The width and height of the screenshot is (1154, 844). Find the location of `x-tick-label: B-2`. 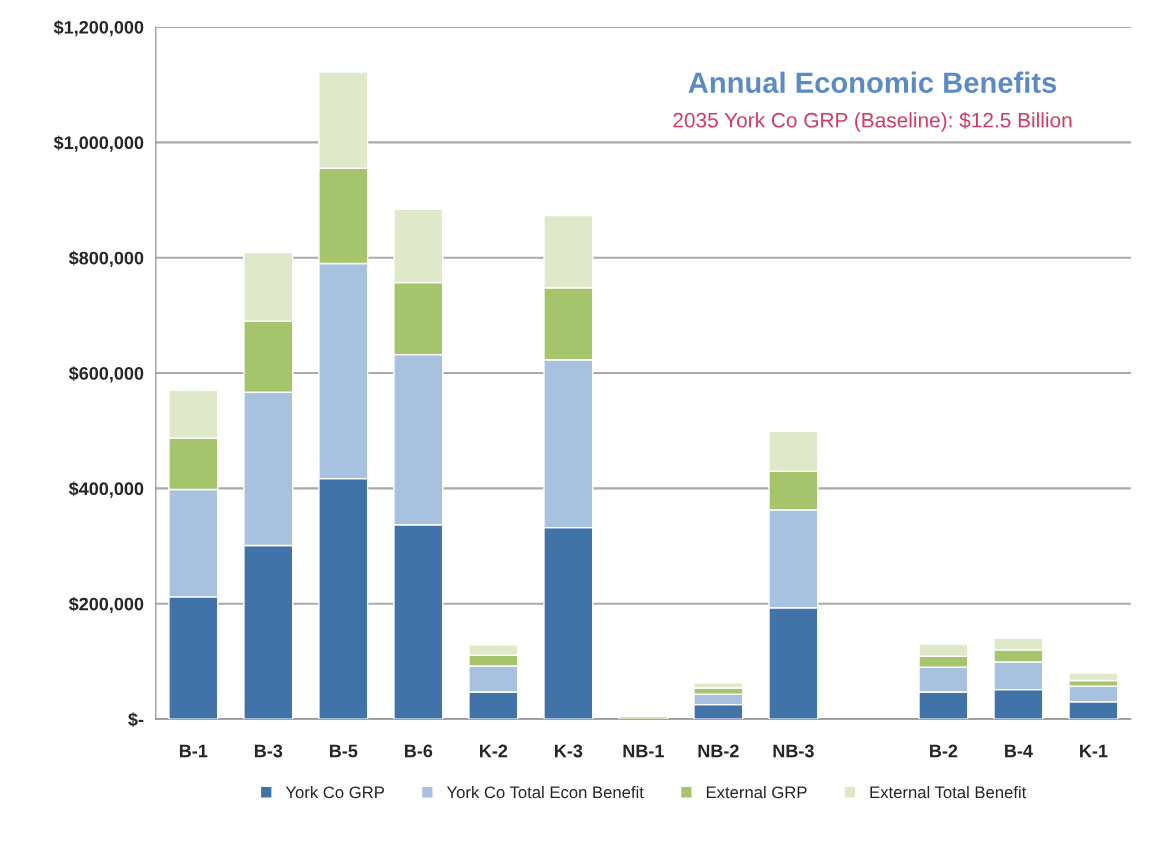

x-tick-label: B-2 is located at coordinates (944, 751).